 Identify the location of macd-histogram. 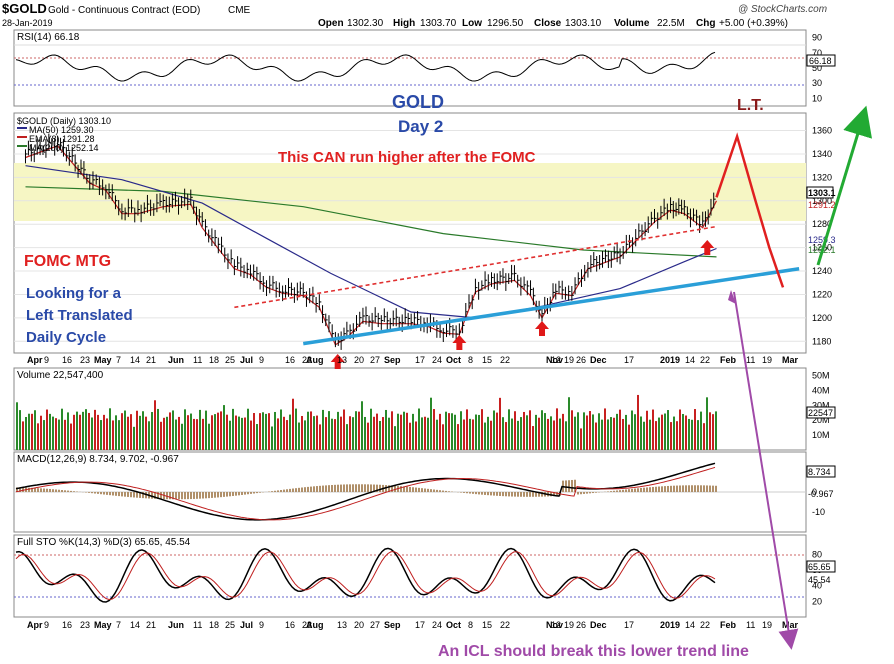
(366, 489).